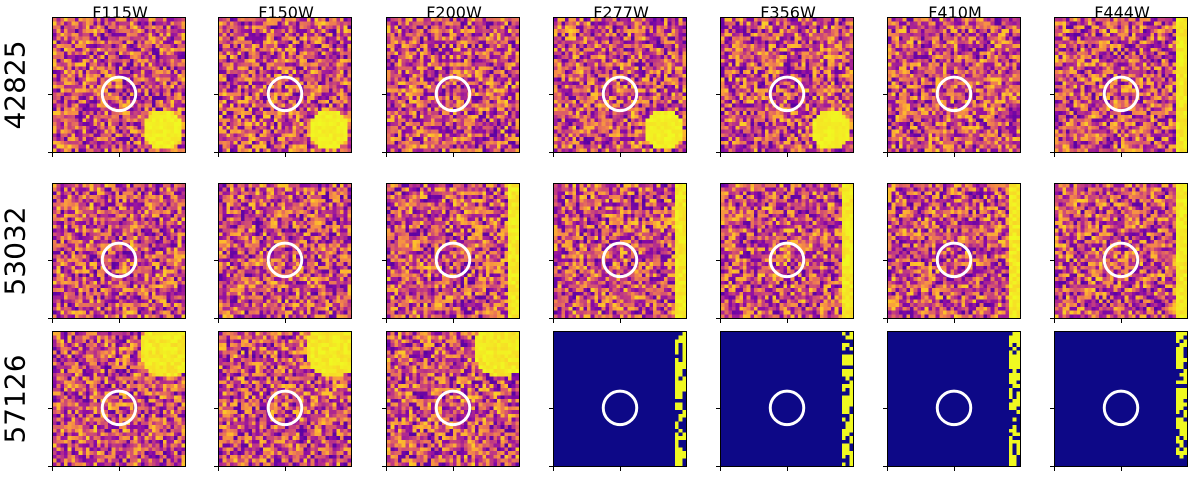 Image resolution: width=1200 pixels, height=489 pixels. What do you see at coordinates (16, 85) in the screenshot?
I see `source-id-label: 42825` at bounding box center [16, 85].